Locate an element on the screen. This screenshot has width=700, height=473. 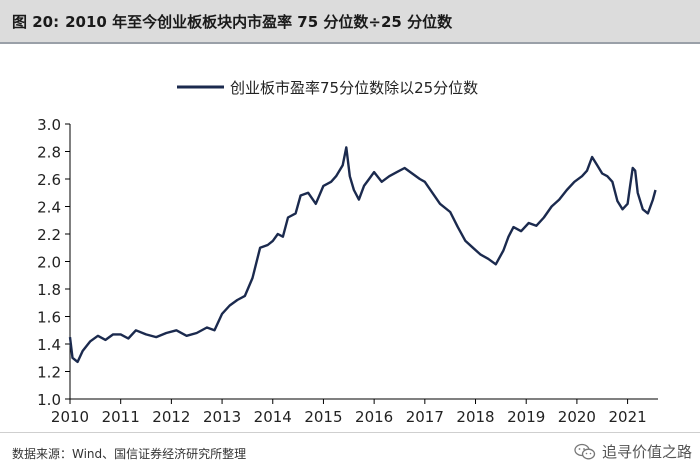
y-axis: 1.0 1.2 1.4 1.6 1.8 2.0 2.2 2.4 2.6 2.8 3.0 is located at coordinates (53, 262).